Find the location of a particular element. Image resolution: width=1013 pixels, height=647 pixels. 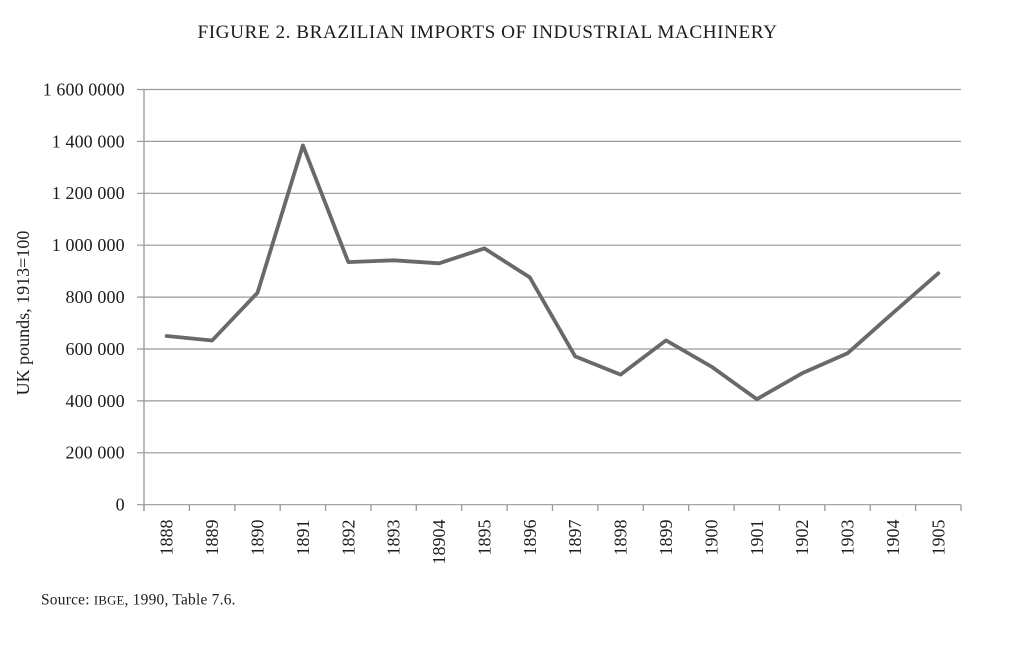

svg-text: 1900 is located at coordinates (711, 538).